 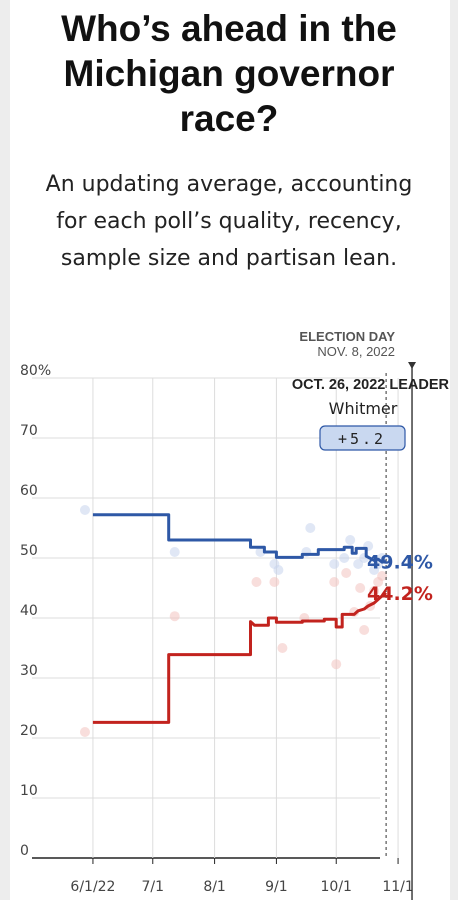 I want to click on dixon-end-label: 44.2%, so click(x=400, y=594).